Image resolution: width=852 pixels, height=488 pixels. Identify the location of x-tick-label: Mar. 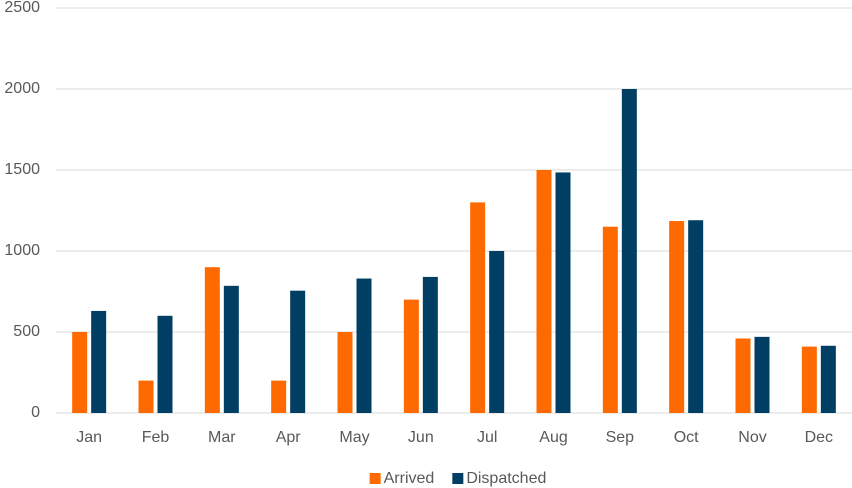
(222, 437).